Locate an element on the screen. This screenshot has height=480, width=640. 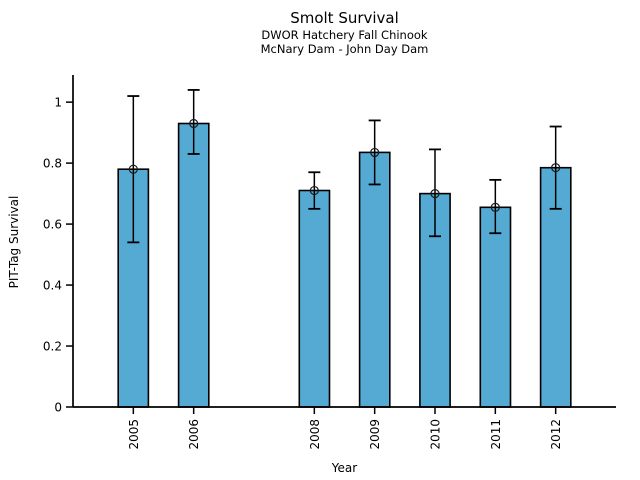
x-tick-label: 2008 is located at coordinates (315, 434).